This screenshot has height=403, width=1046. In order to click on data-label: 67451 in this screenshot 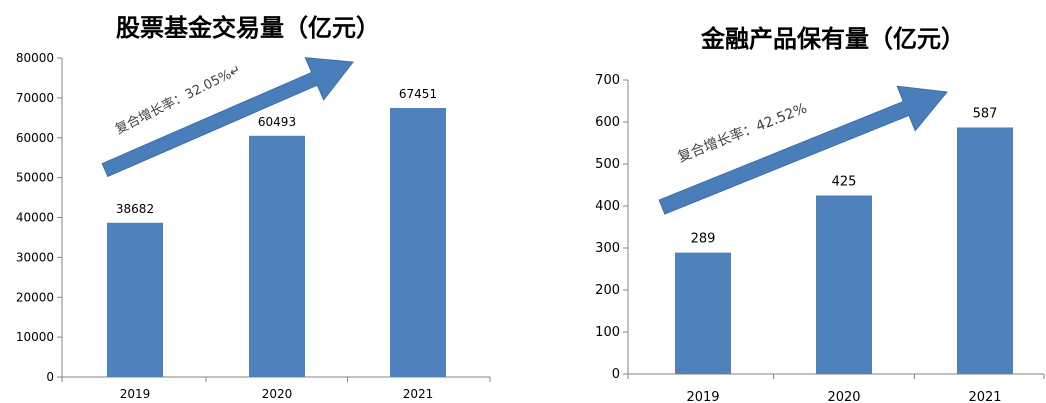, I will do `click(418, 94)`.